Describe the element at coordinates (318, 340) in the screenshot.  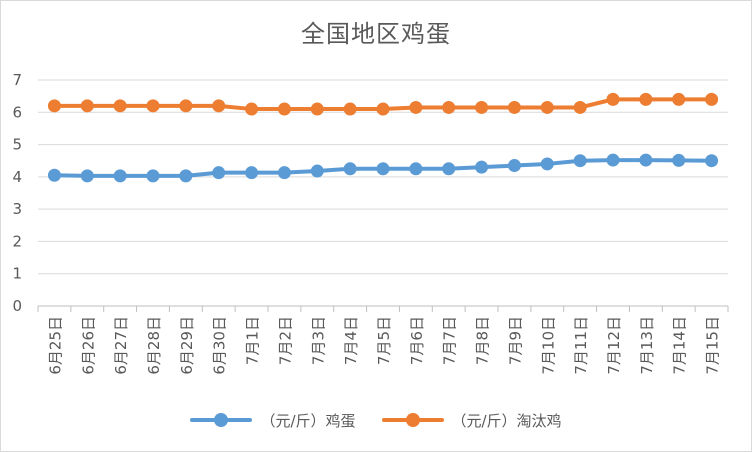
I see `x-tick-label: 7月3日` at that location.